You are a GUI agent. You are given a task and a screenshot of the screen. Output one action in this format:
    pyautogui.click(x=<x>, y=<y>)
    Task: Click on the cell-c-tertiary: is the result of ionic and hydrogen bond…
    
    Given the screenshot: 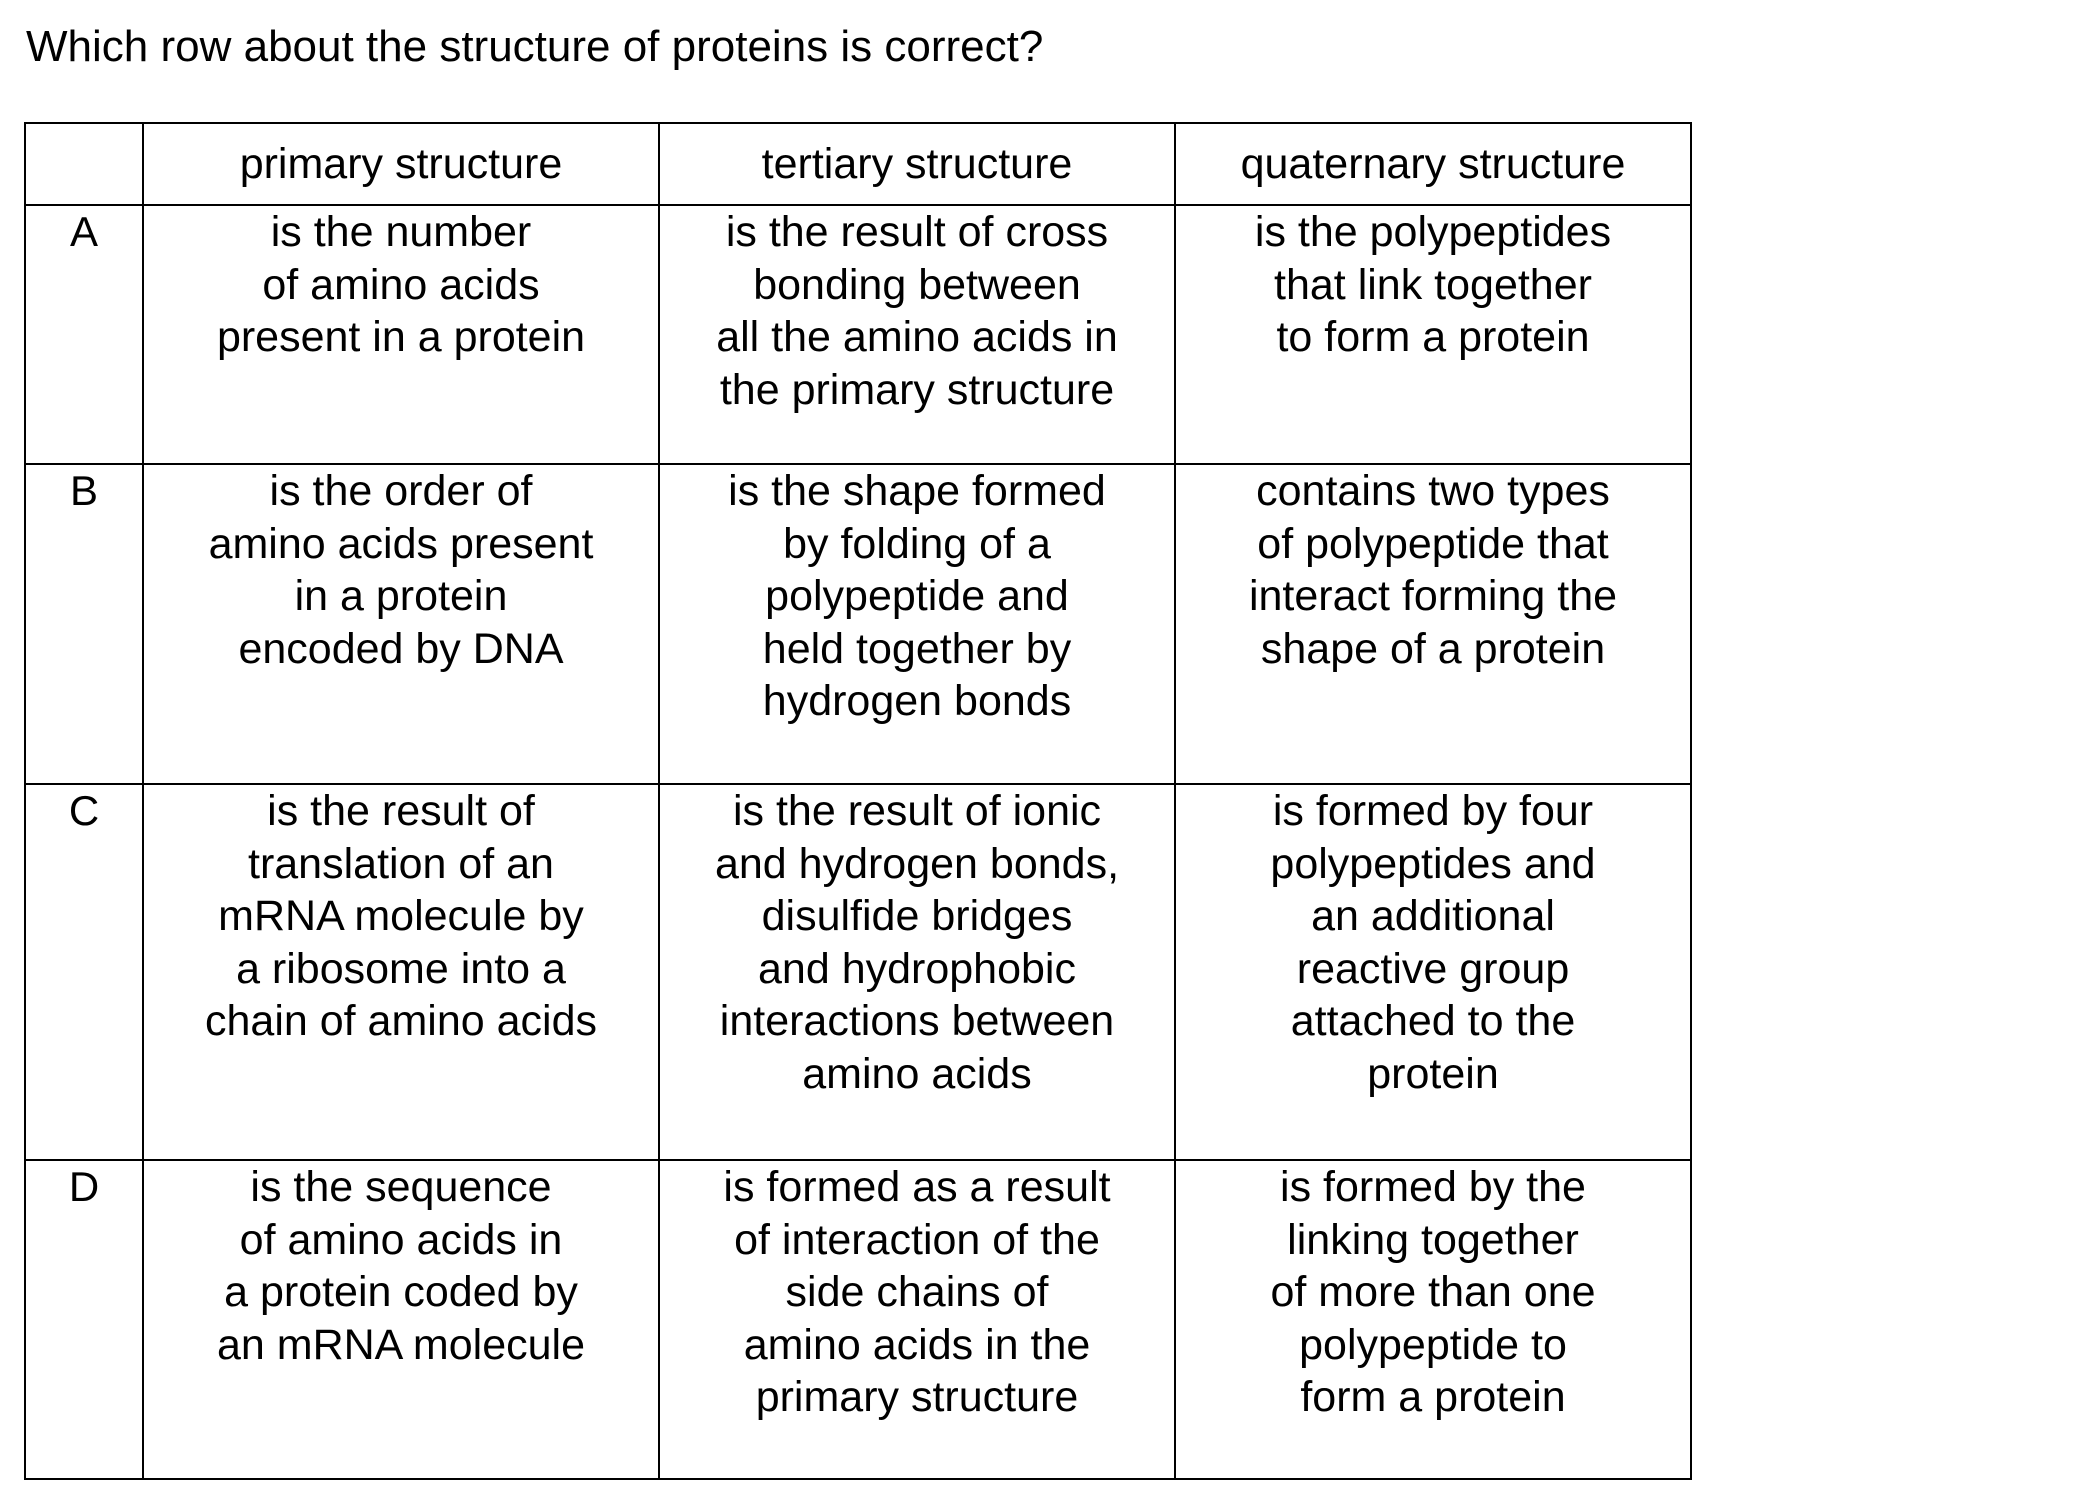 What is the action you would take?
    pyautogui.click(x=917, y=972)
    